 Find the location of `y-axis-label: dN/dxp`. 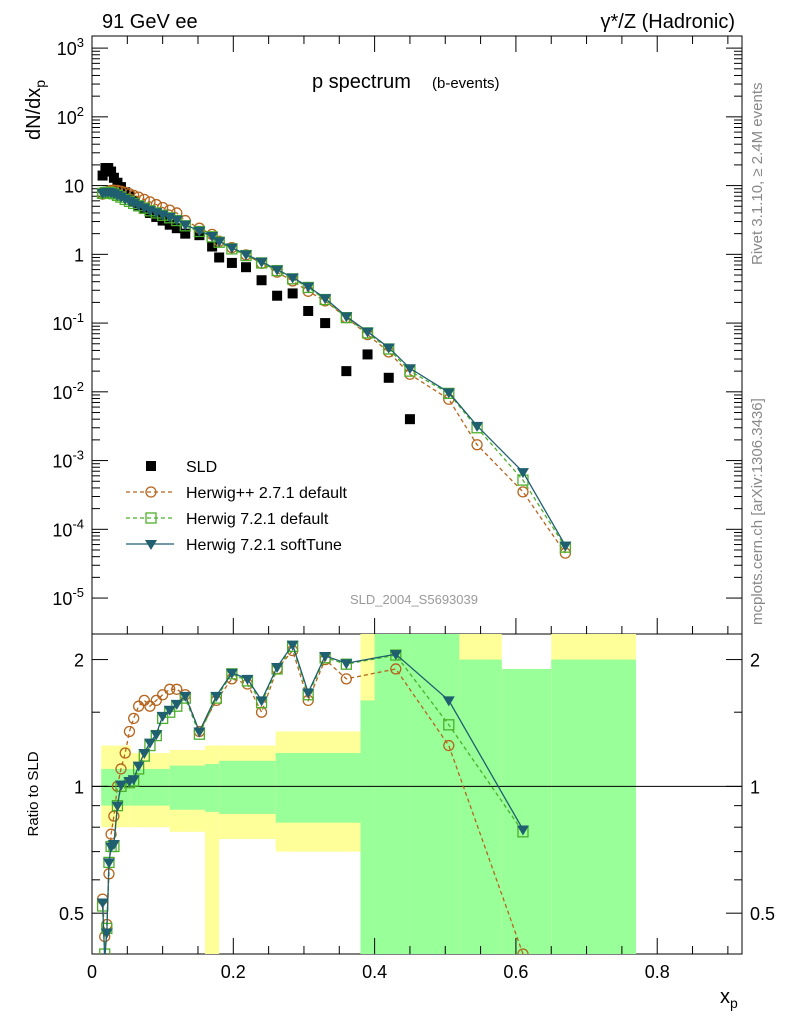

y-axis-label: dN/dxp is located at coordinates (35, 110).